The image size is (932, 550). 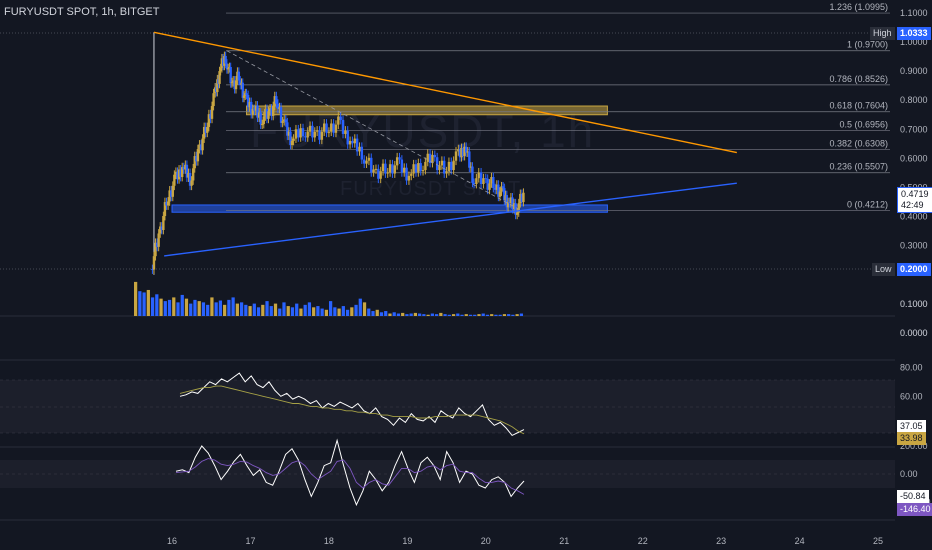 What do you see at coordinates (914, 33) in the screenshot?
I see `high-value: 1.0333` at bounding box center [914, 33].